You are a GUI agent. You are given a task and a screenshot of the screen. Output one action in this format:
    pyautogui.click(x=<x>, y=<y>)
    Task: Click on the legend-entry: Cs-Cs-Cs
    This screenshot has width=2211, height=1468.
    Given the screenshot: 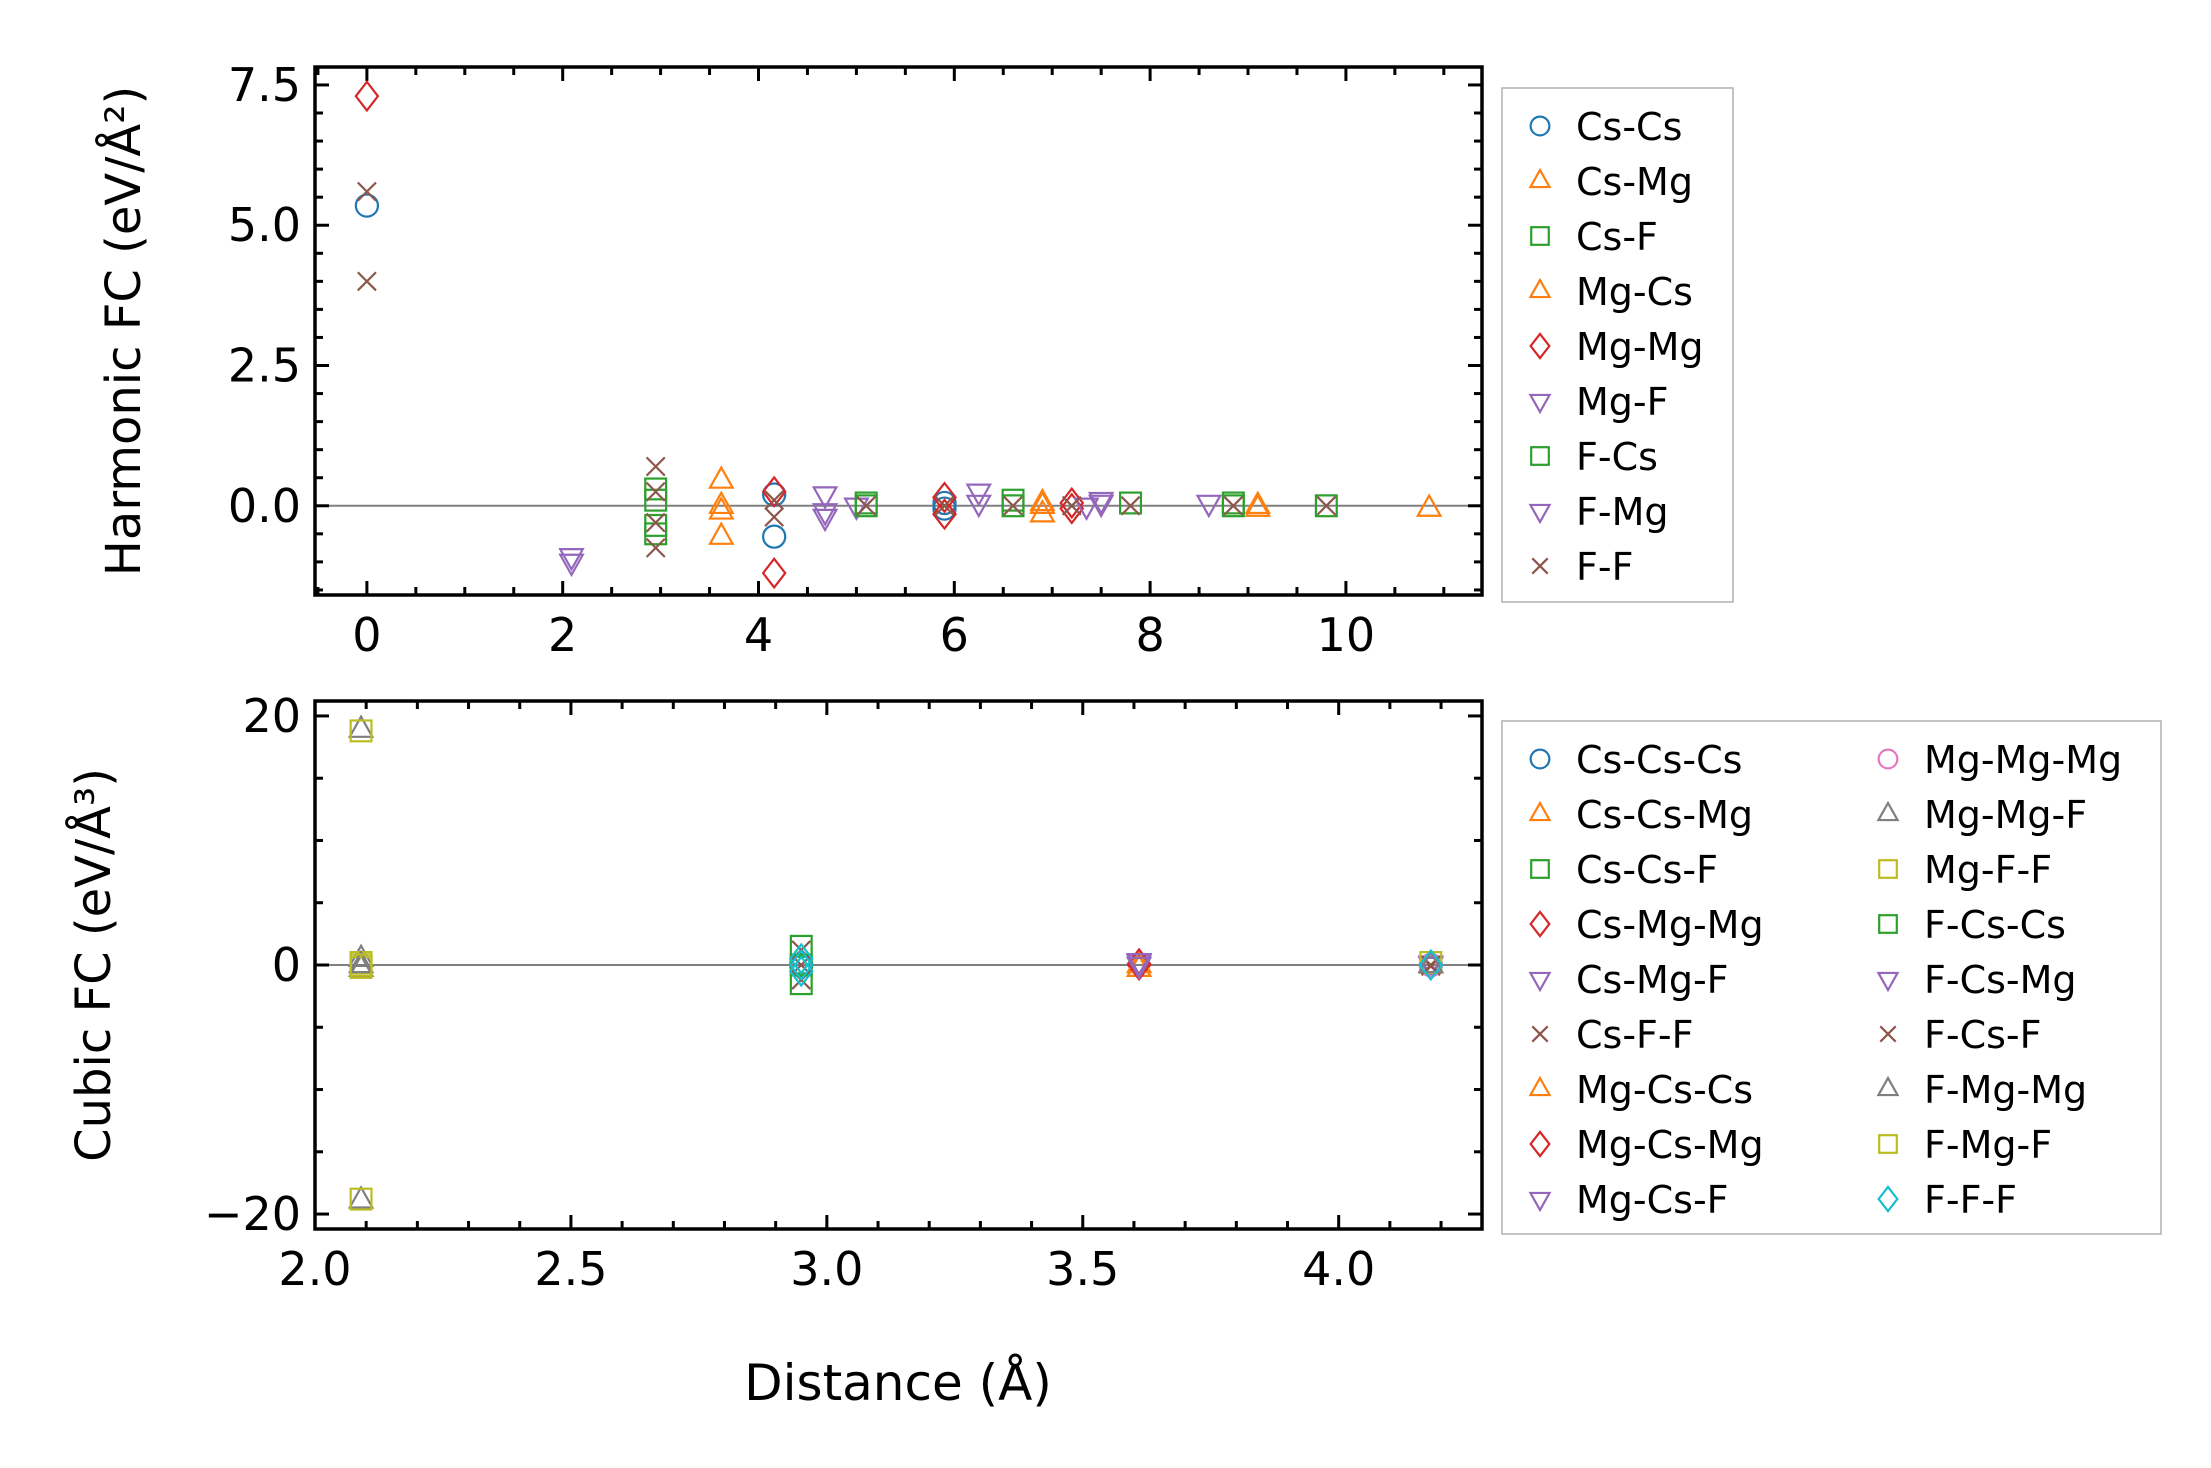 What is the action you would take?
    pyautogui.click(x=1635, y=760)
    